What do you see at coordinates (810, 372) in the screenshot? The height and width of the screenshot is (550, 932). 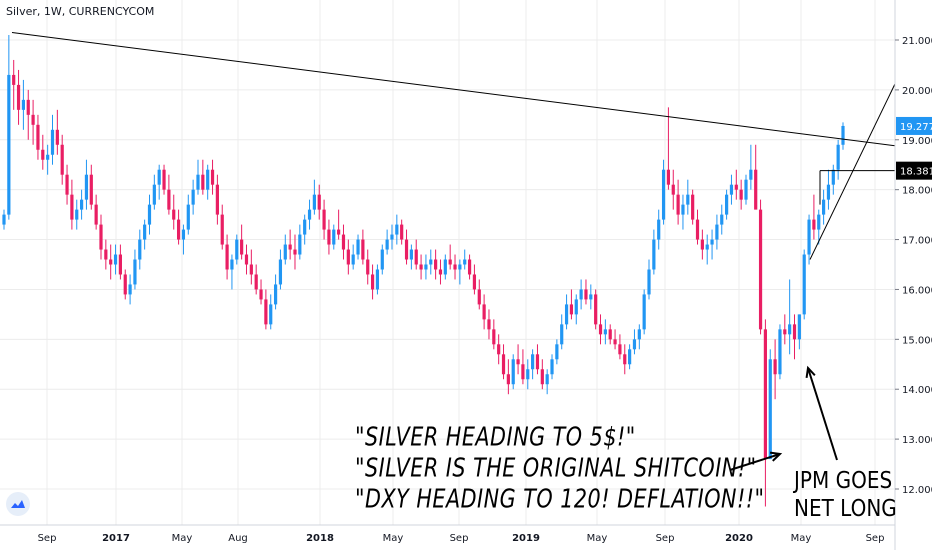 I see `jpm-arrow-head` at bounding box center [810, 372].